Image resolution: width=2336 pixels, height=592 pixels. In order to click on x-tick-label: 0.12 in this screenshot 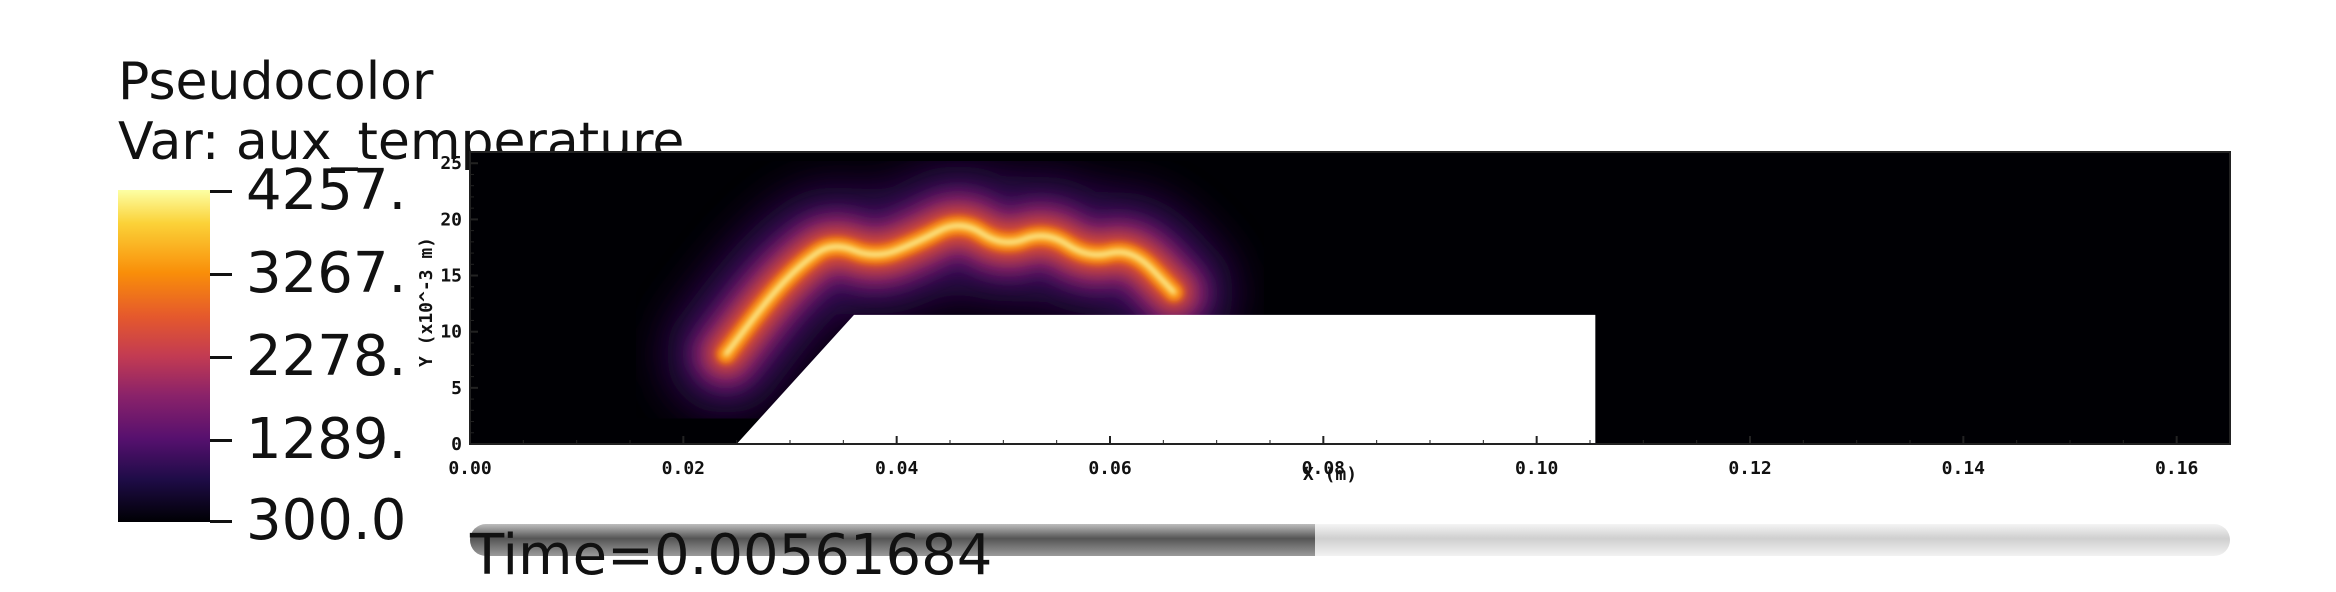, I will do `click(1749, 468)`.